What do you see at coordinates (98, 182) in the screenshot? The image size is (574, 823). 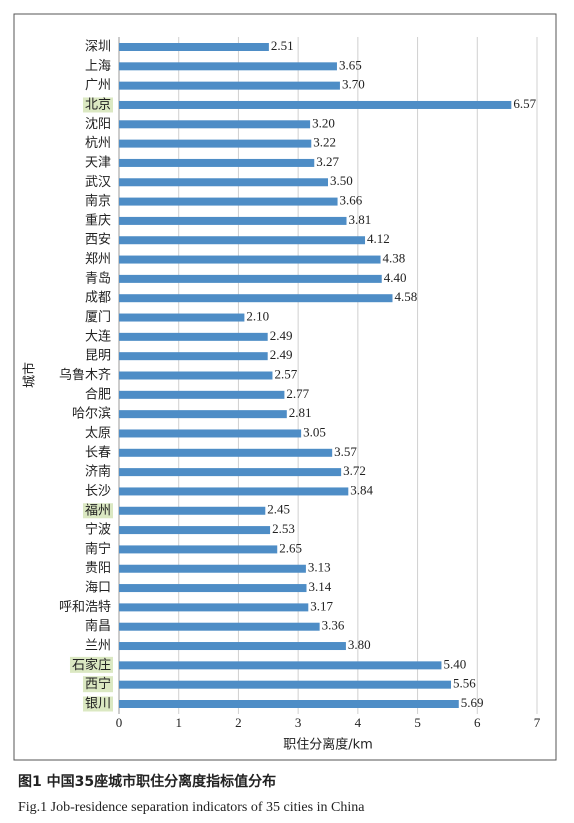 I see `y-tick-label: 武汉` at bounding box center [98, 182].